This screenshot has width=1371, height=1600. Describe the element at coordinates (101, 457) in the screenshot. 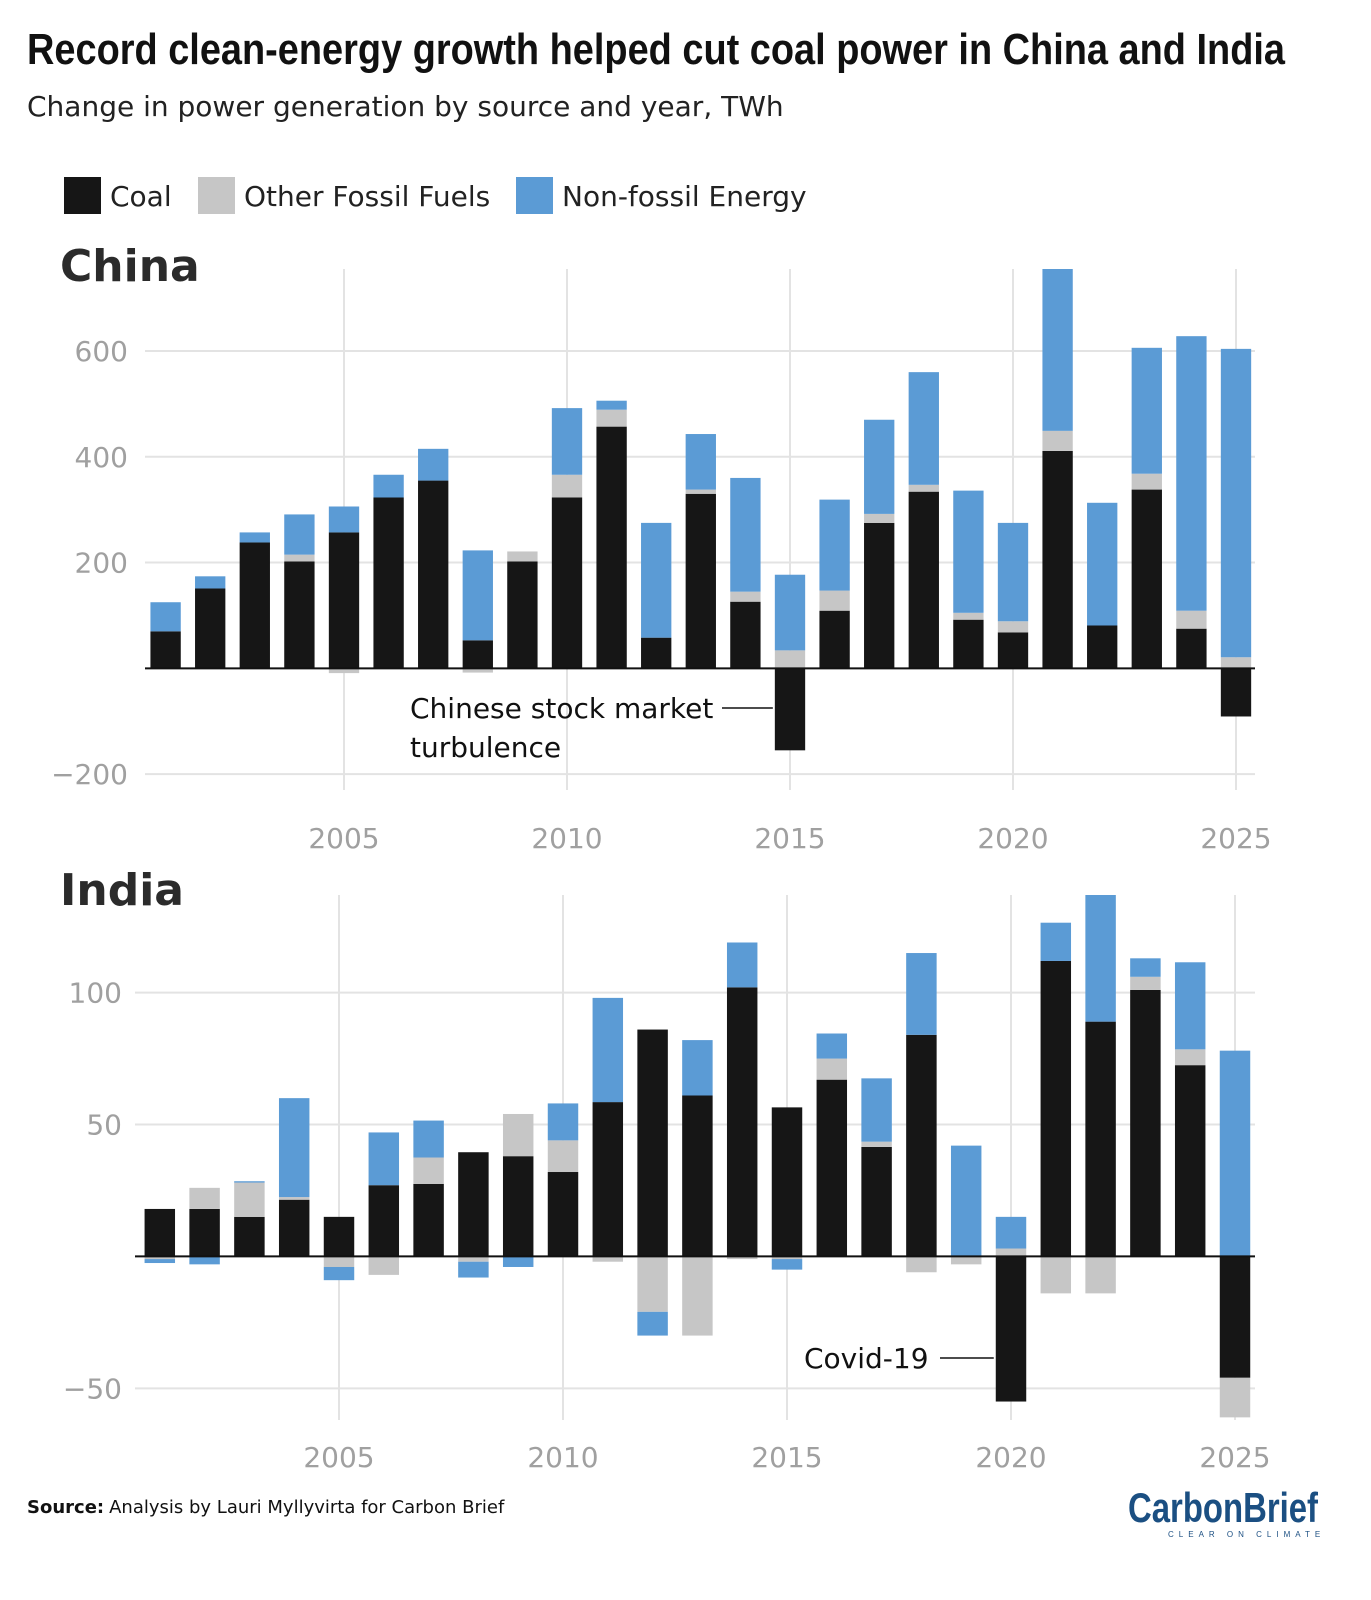

I see `y-tick-label: 400` at that location.